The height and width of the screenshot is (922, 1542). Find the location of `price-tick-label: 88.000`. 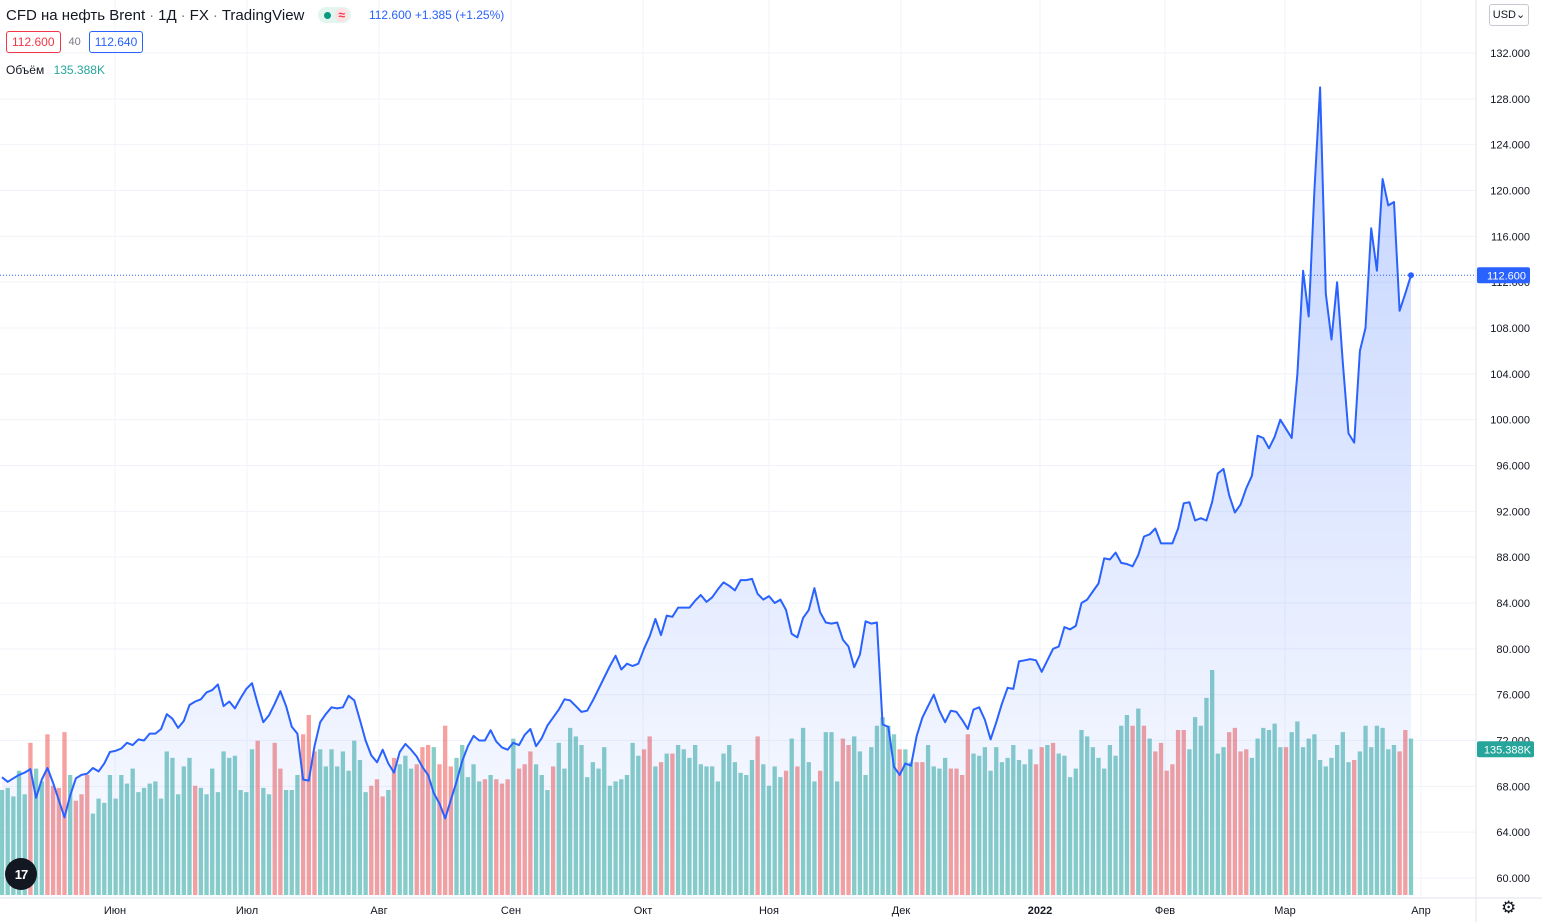

price-tick-label: 88.000 is located at coordinates (1513, 558).